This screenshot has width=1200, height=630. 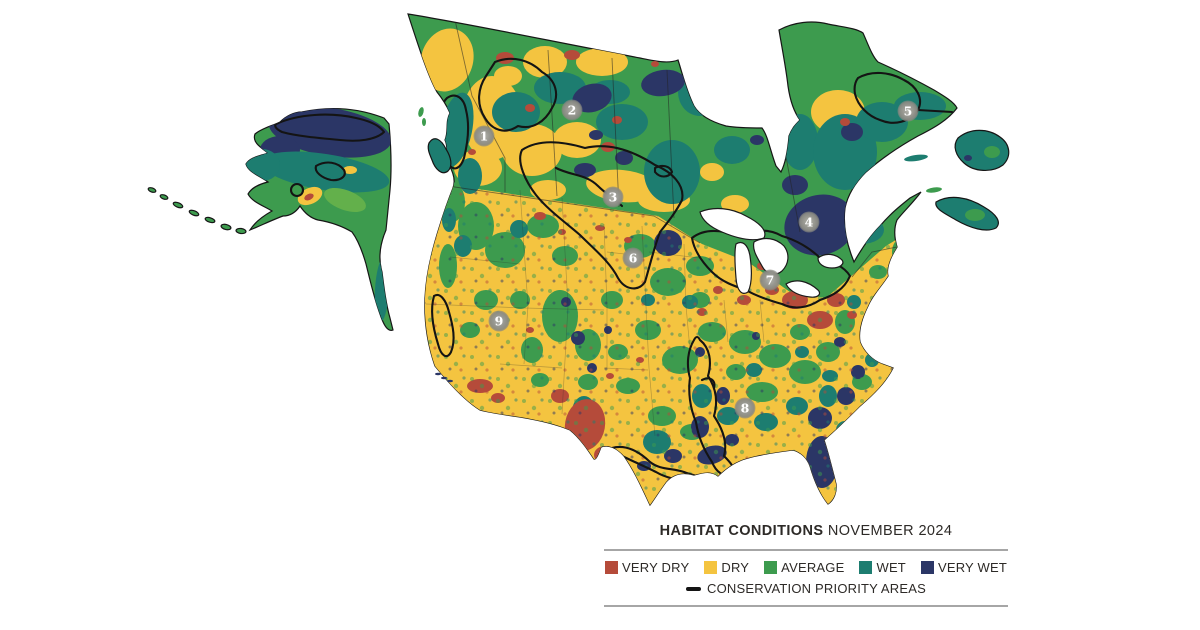 I want to click on vancouver-island, so click(x=439, y=156).